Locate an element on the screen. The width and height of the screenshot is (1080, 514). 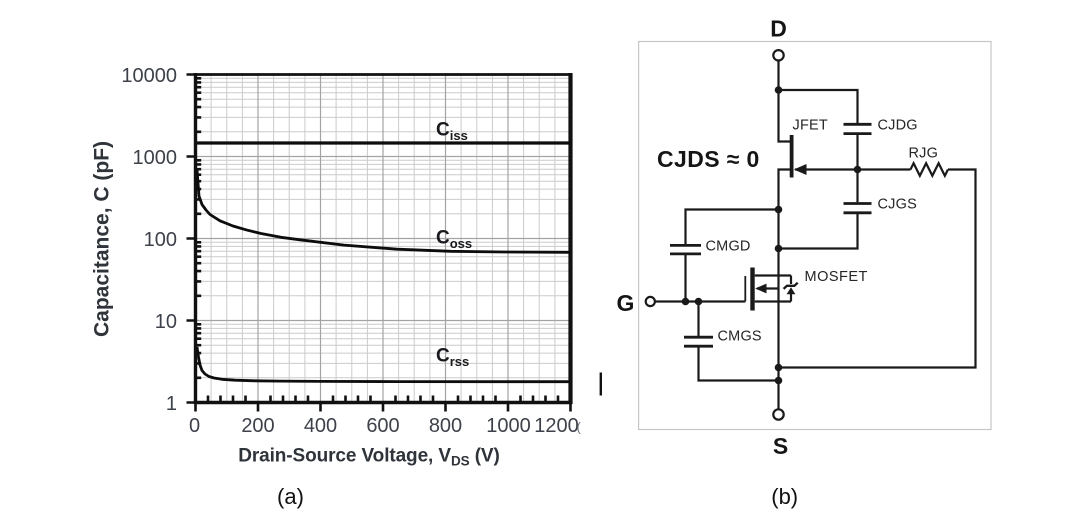
svg-text: CJDS ≈ 0 is located at coordinates (708, 159).